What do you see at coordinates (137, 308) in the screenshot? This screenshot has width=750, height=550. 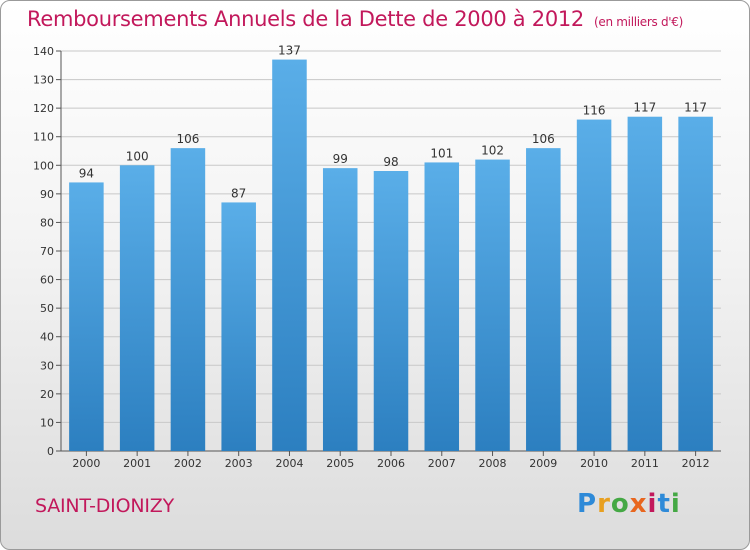 I see `bar-2001` at bounding box center [137, 308].